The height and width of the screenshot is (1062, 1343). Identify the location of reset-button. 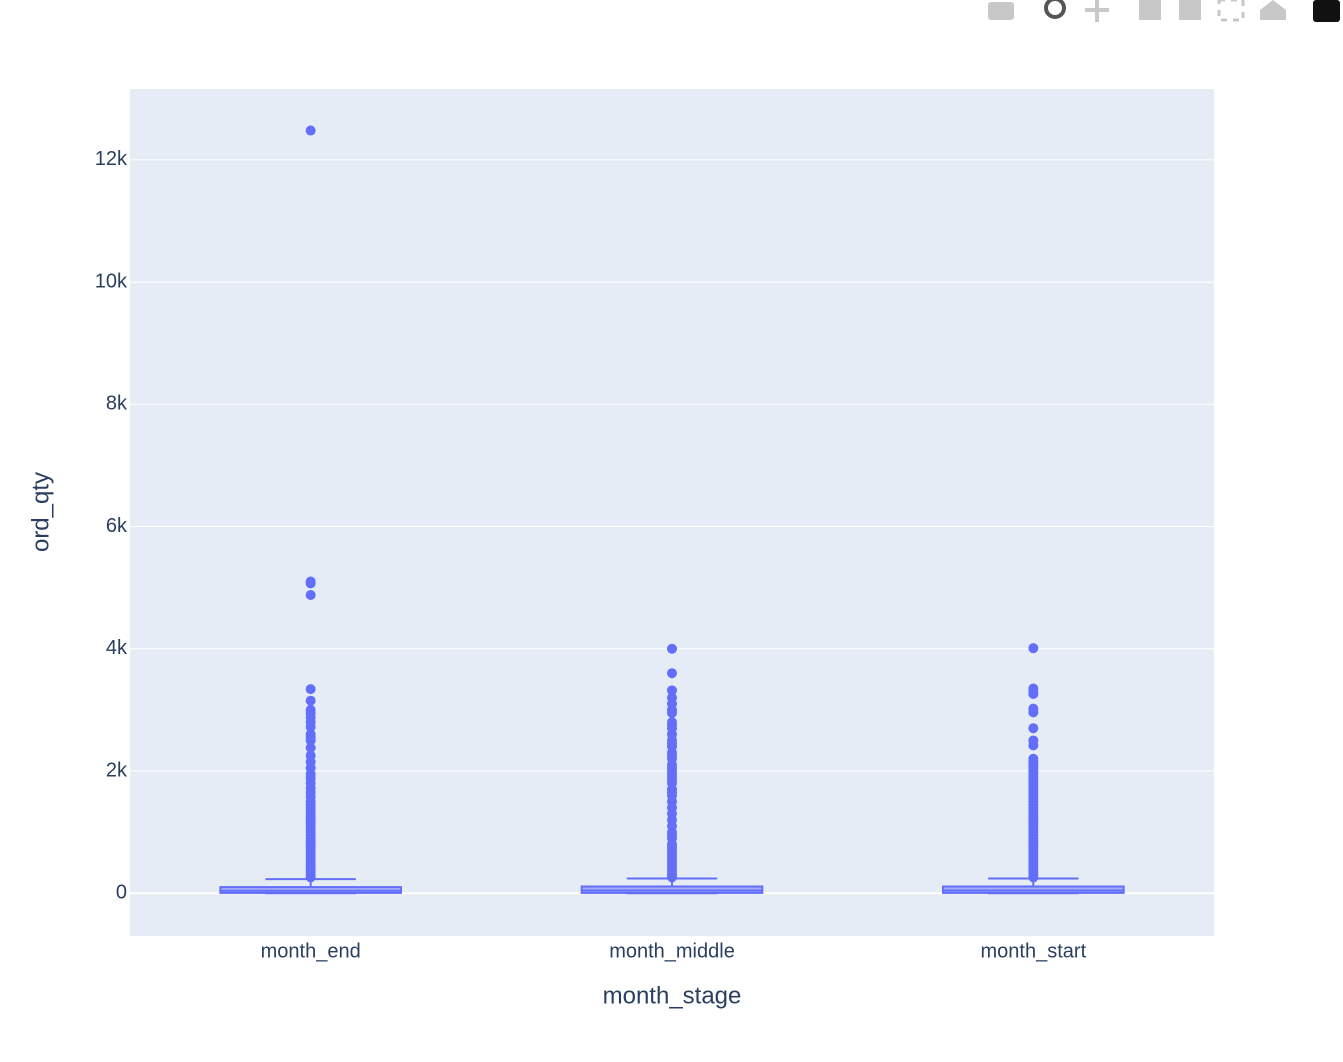
(1273, 10).